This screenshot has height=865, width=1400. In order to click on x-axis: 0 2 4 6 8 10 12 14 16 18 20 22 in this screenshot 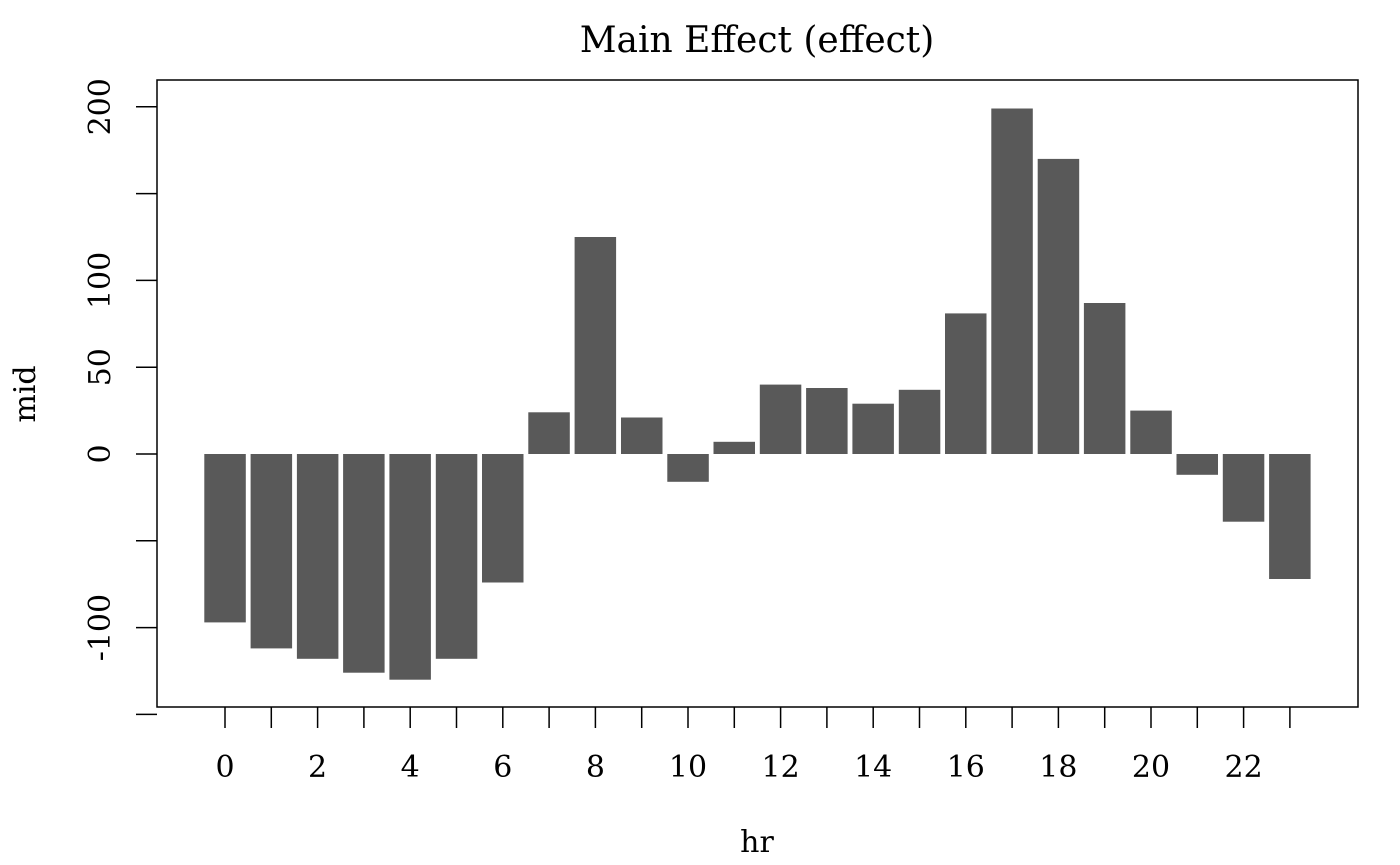, I will do `click(753, 746)`.